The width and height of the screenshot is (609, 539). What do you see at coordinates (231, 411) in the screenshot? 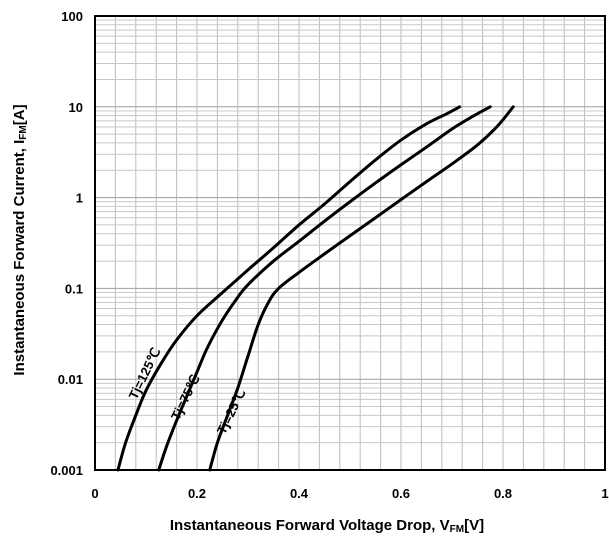
I see `curve-label: Tj=25℃` at bounding box center [231, 411].